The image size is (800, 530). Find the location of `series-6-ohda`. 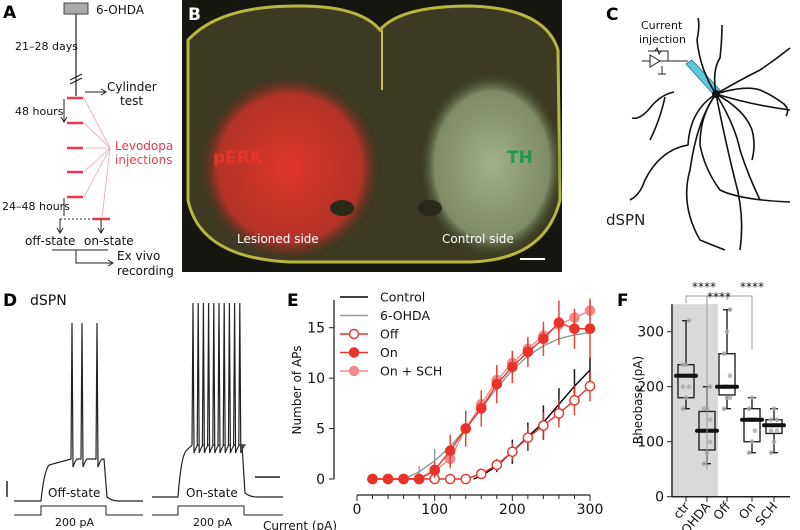

series-6-ohda is located at coordinates (497, 406).